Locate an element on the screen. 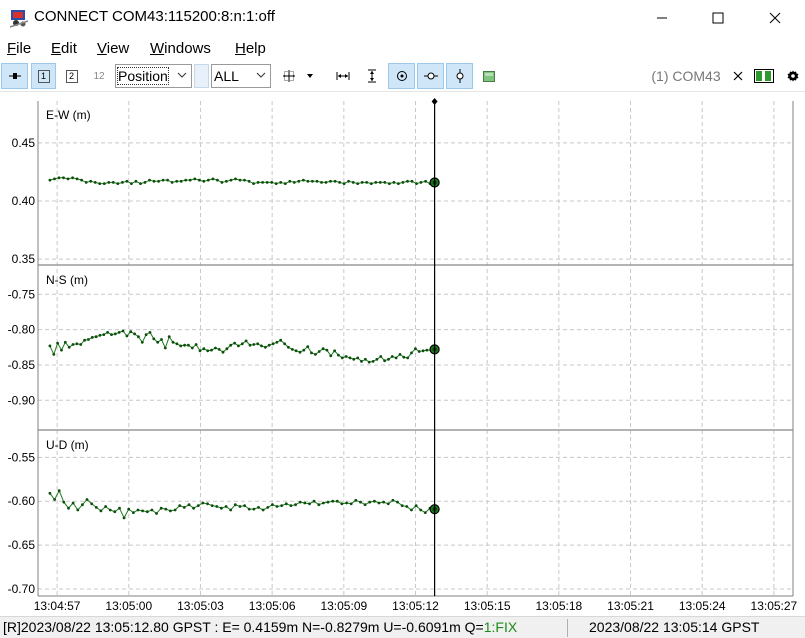  stream-close-button is located at coordinates (738, 76).